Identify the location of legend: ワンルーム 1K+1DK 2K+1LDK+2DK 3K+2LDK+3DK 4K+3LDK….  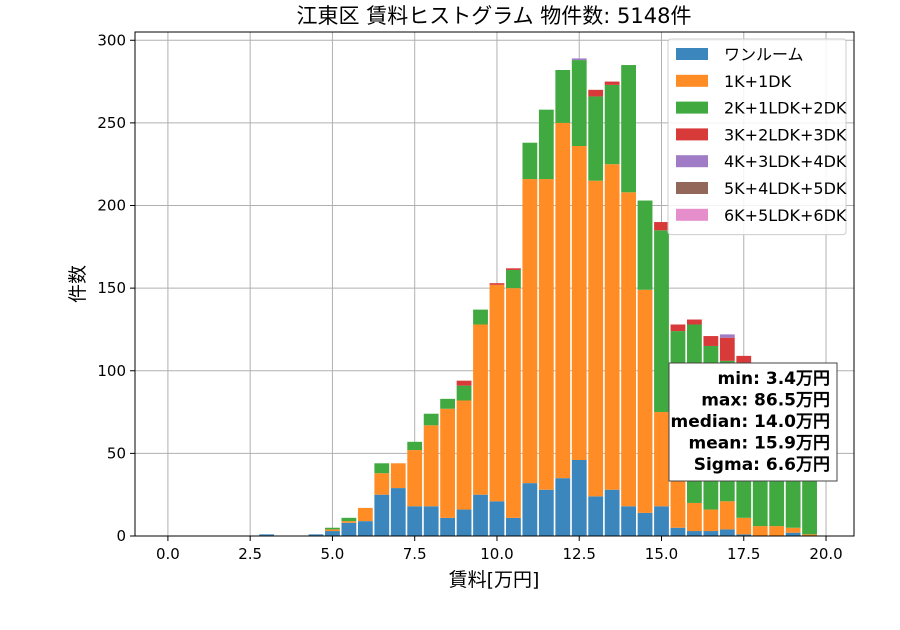
(757, 137).